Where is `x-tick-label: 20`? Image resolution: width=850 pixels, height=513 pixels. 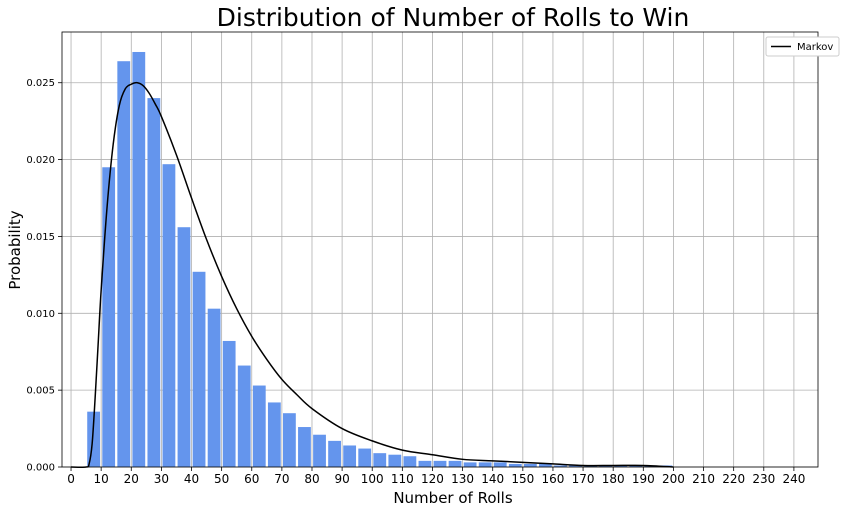 x-tick-label: 20 is located at coordinates (131, 479).